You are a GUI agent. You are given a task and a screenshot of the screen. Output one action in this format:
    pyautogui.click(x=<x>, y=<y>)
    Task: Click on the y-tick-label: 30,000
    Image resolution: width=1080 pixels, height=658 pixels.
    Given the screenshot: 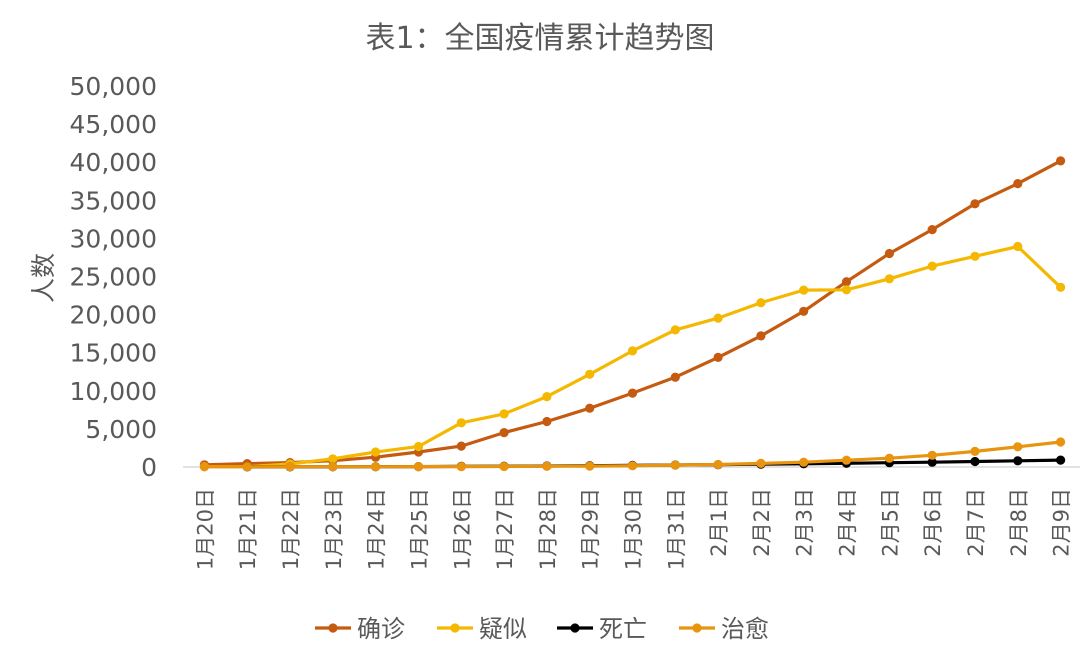 What is the action you would take?
    pyautogui.click(x=113, y=238)
    